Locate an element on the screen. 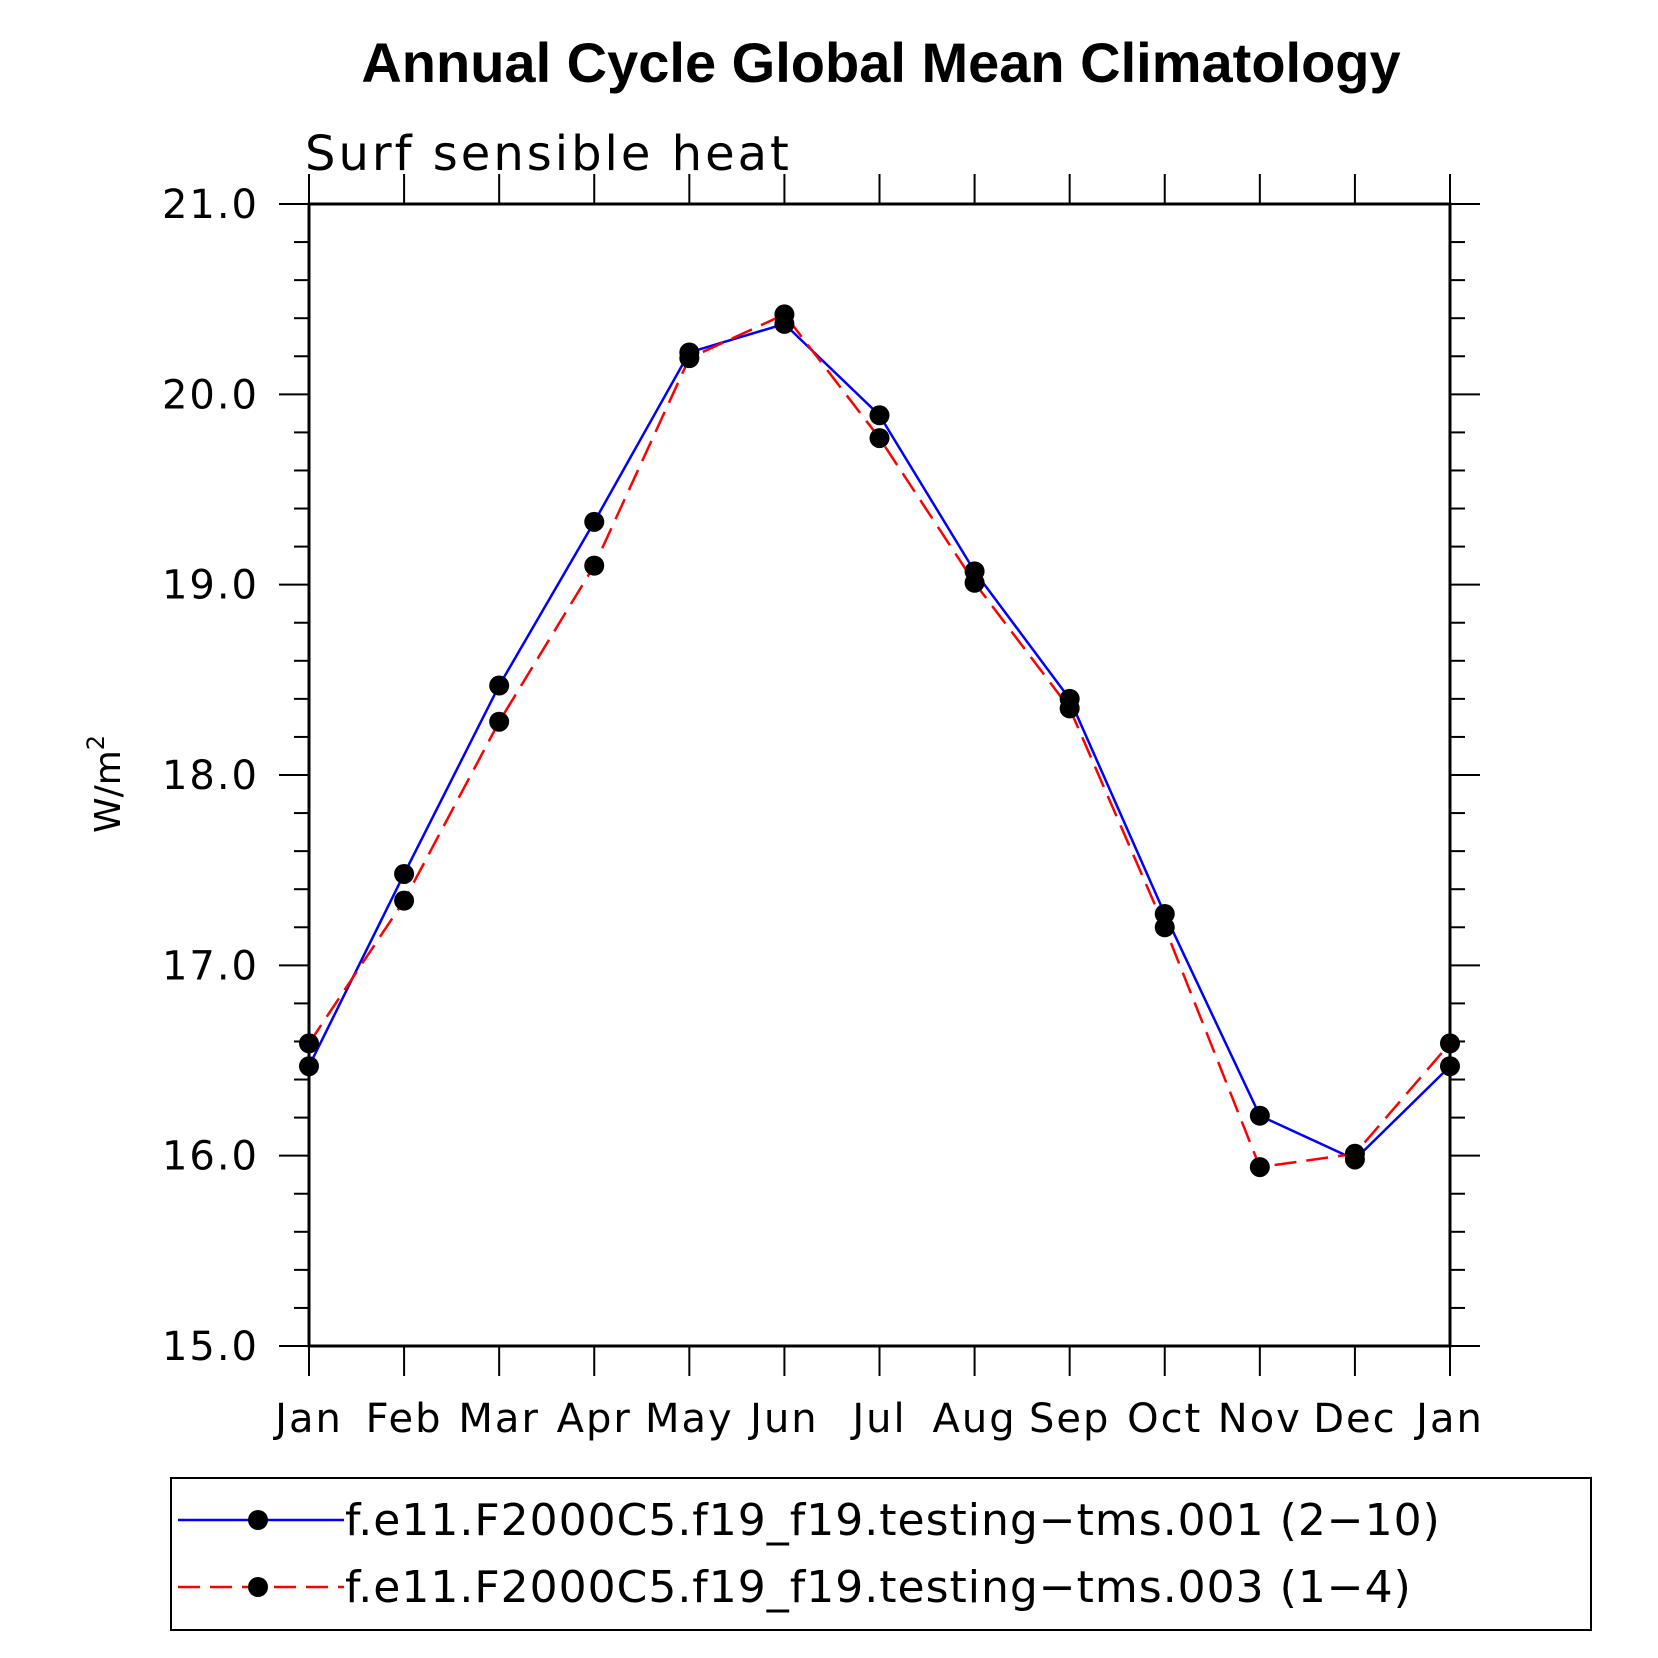 This screenshot has height=1658, width=1658. x-tick-label: Oct is located at coordinates (1164, 1419).